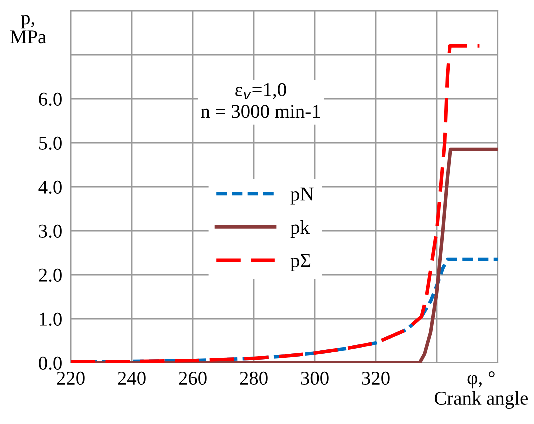 The image size is (534, 424). What do you see at coordinates (50, 143) in the screenshot?
I see `y-tick-label: 5.0` at bounding box center [50, 143].